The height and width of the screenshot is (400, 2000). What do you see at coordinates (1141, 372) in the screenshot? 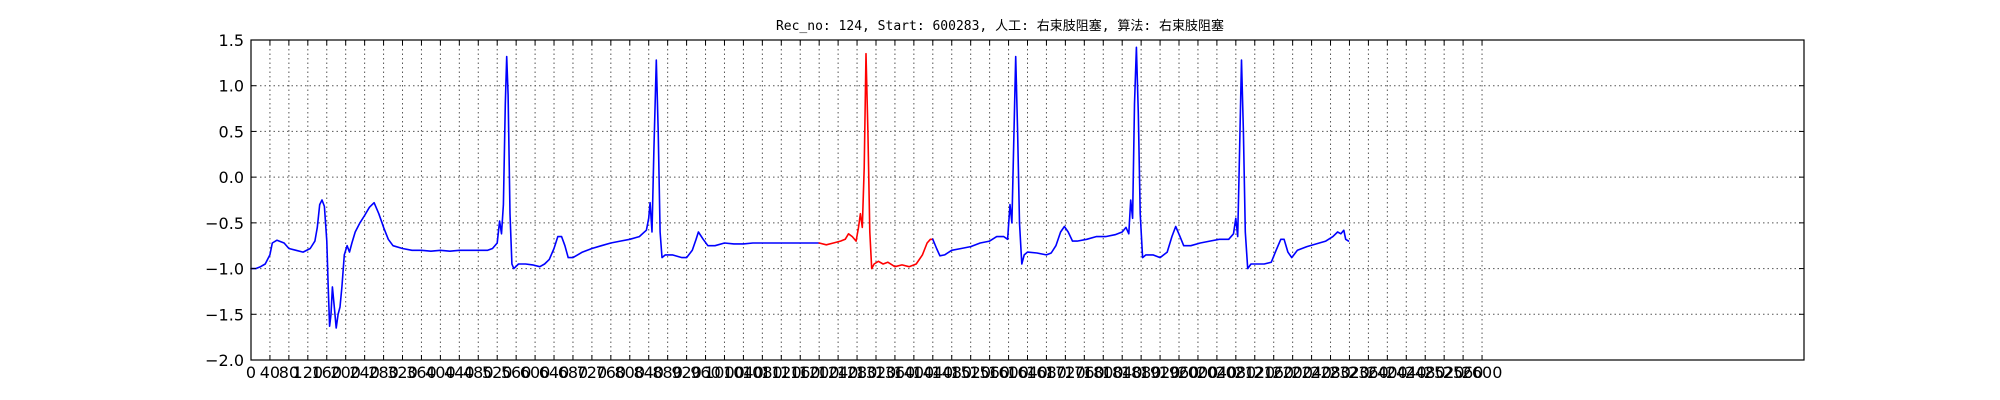
I see `x-tick-label: 1880` at bounding box center [1141, 372].